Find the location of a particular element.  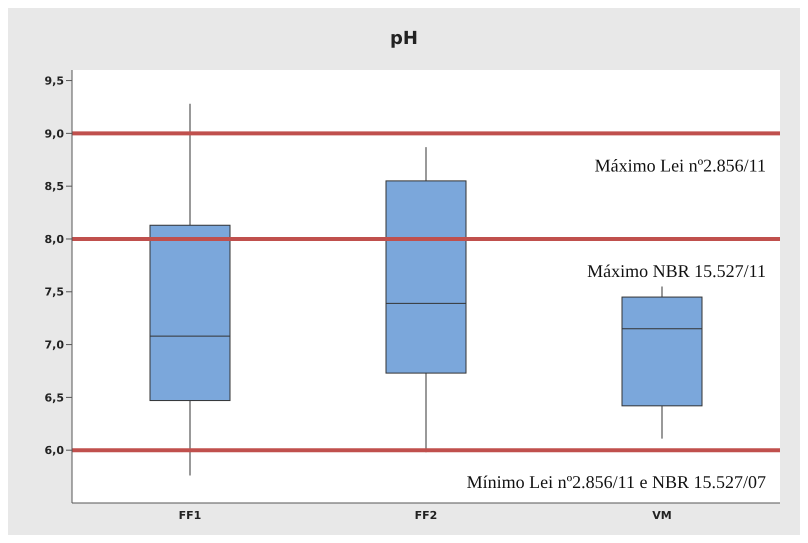

y-tick-label: 7,5 is located at coordinates (54, 292).